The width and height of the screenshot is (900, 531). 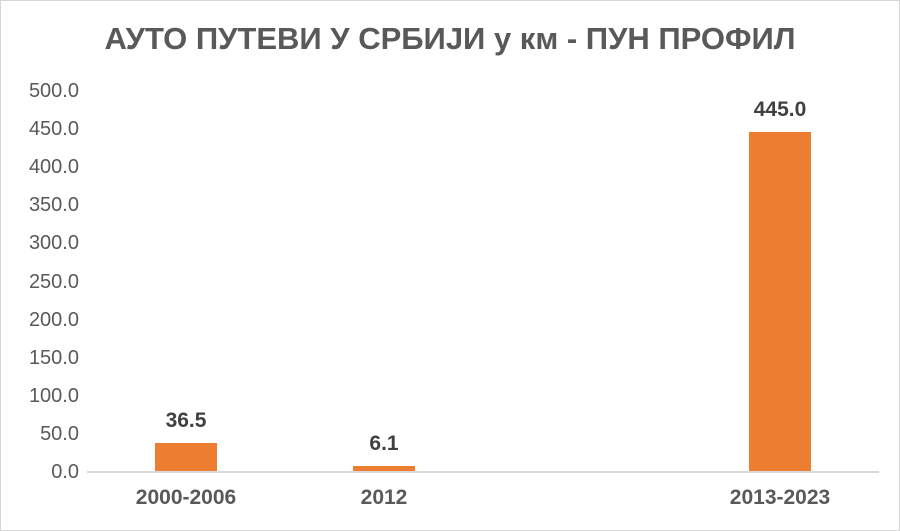 I want to click on y-axis-tick-label: 200.0, so click(x=53, y=319).